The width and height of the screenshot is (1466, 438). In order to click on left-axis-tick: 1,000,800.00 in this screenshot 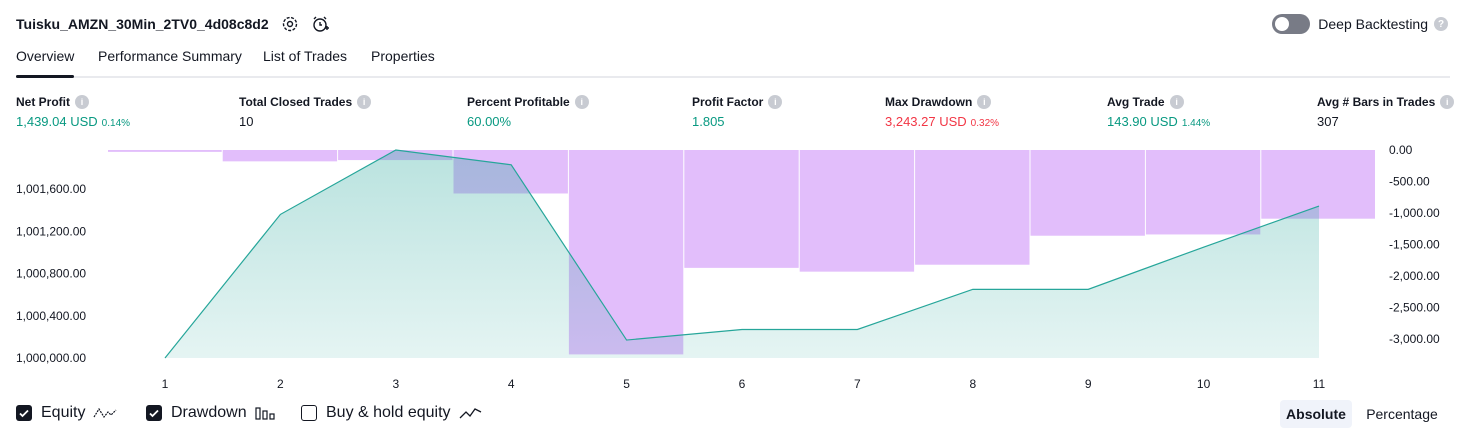, I will do `click(51, 274)`.